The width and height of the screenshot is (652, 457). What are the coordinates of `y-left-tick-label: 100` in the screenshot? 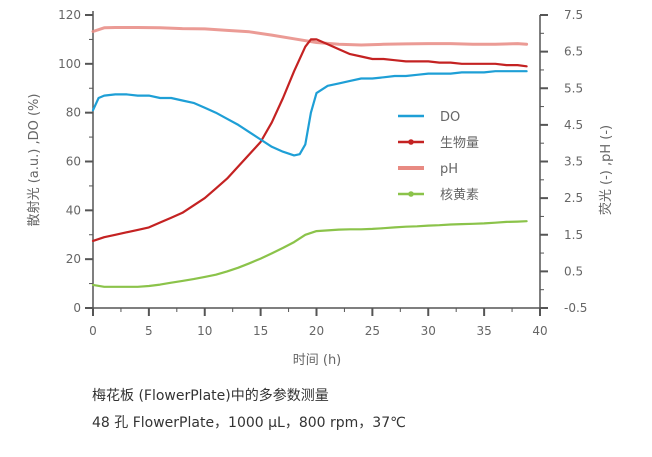 It's located at (69, 64).